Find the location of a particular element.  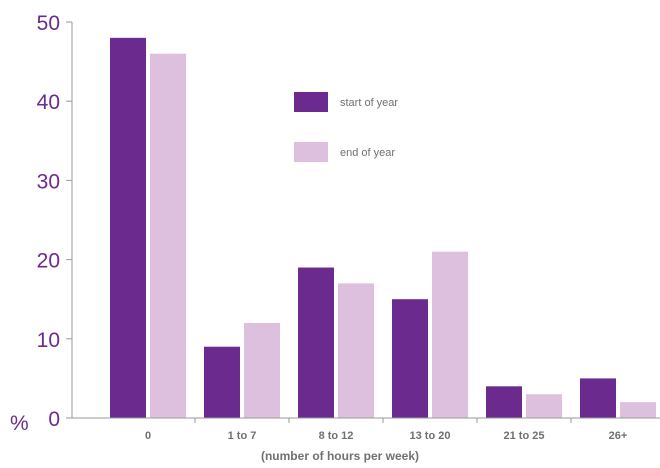

x-tick-label: 1 to 7 is located at coordinates (242, 436).